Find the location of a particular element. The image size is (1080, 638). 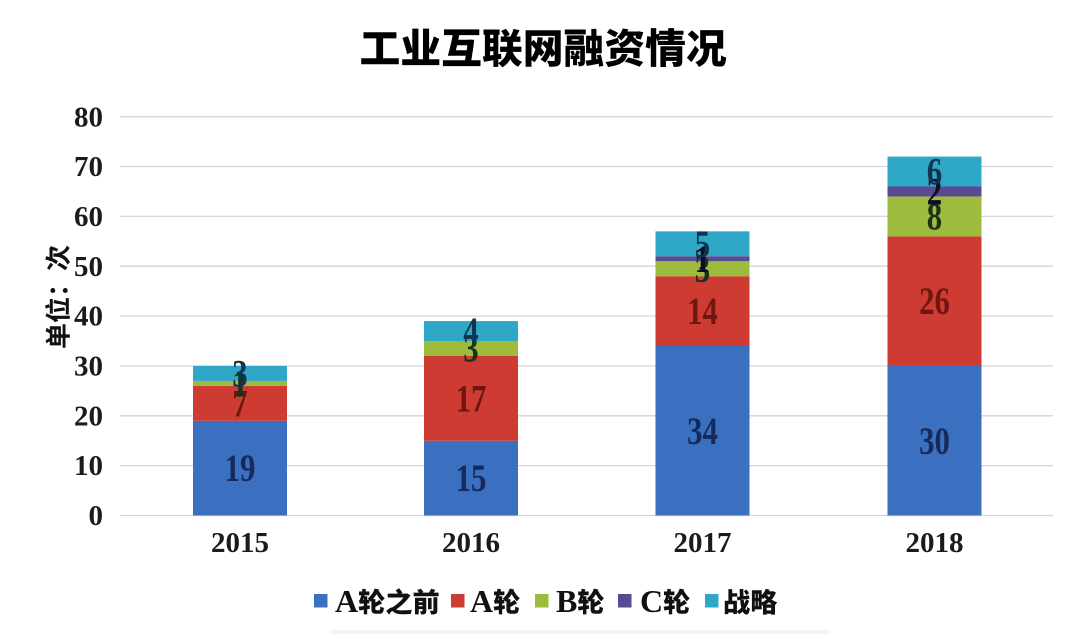

svg-text: 2016 is located at coordinates (471, 543).